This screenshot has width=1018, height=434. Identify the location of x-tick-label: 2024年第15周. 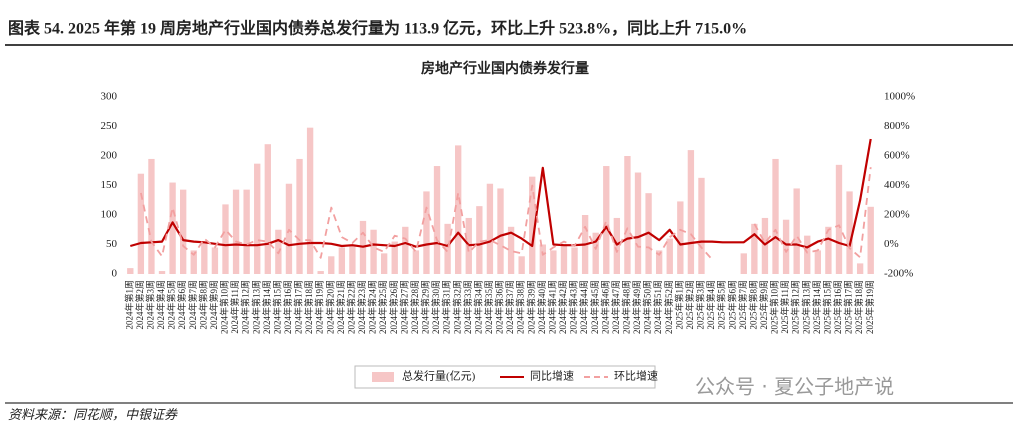
(276, 307).